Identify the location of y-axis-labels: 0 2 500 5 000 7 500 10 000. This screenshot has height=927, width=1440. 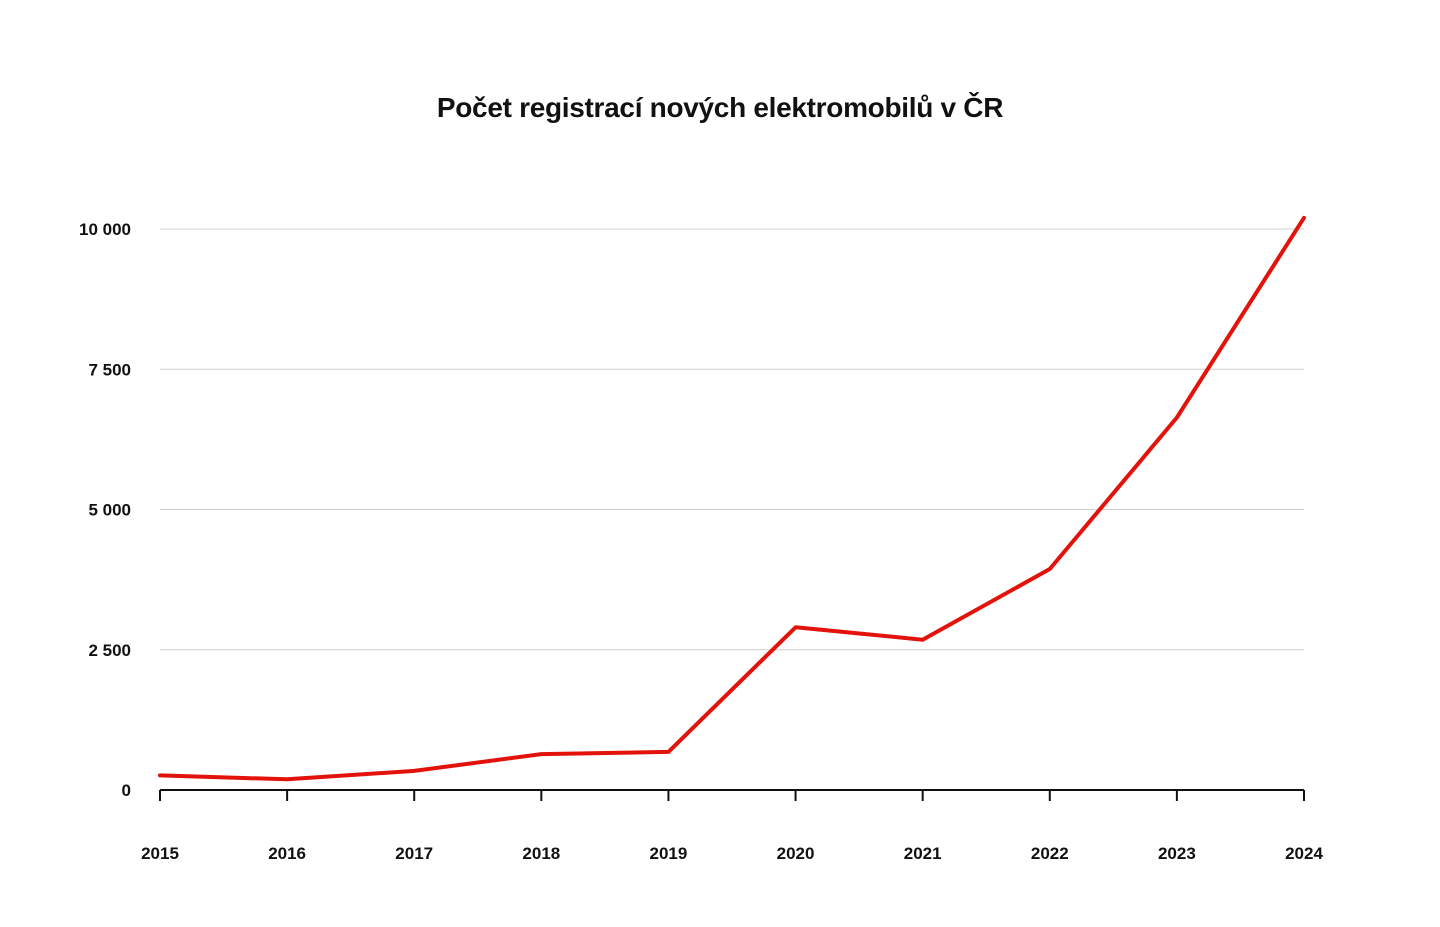
(105, 510).